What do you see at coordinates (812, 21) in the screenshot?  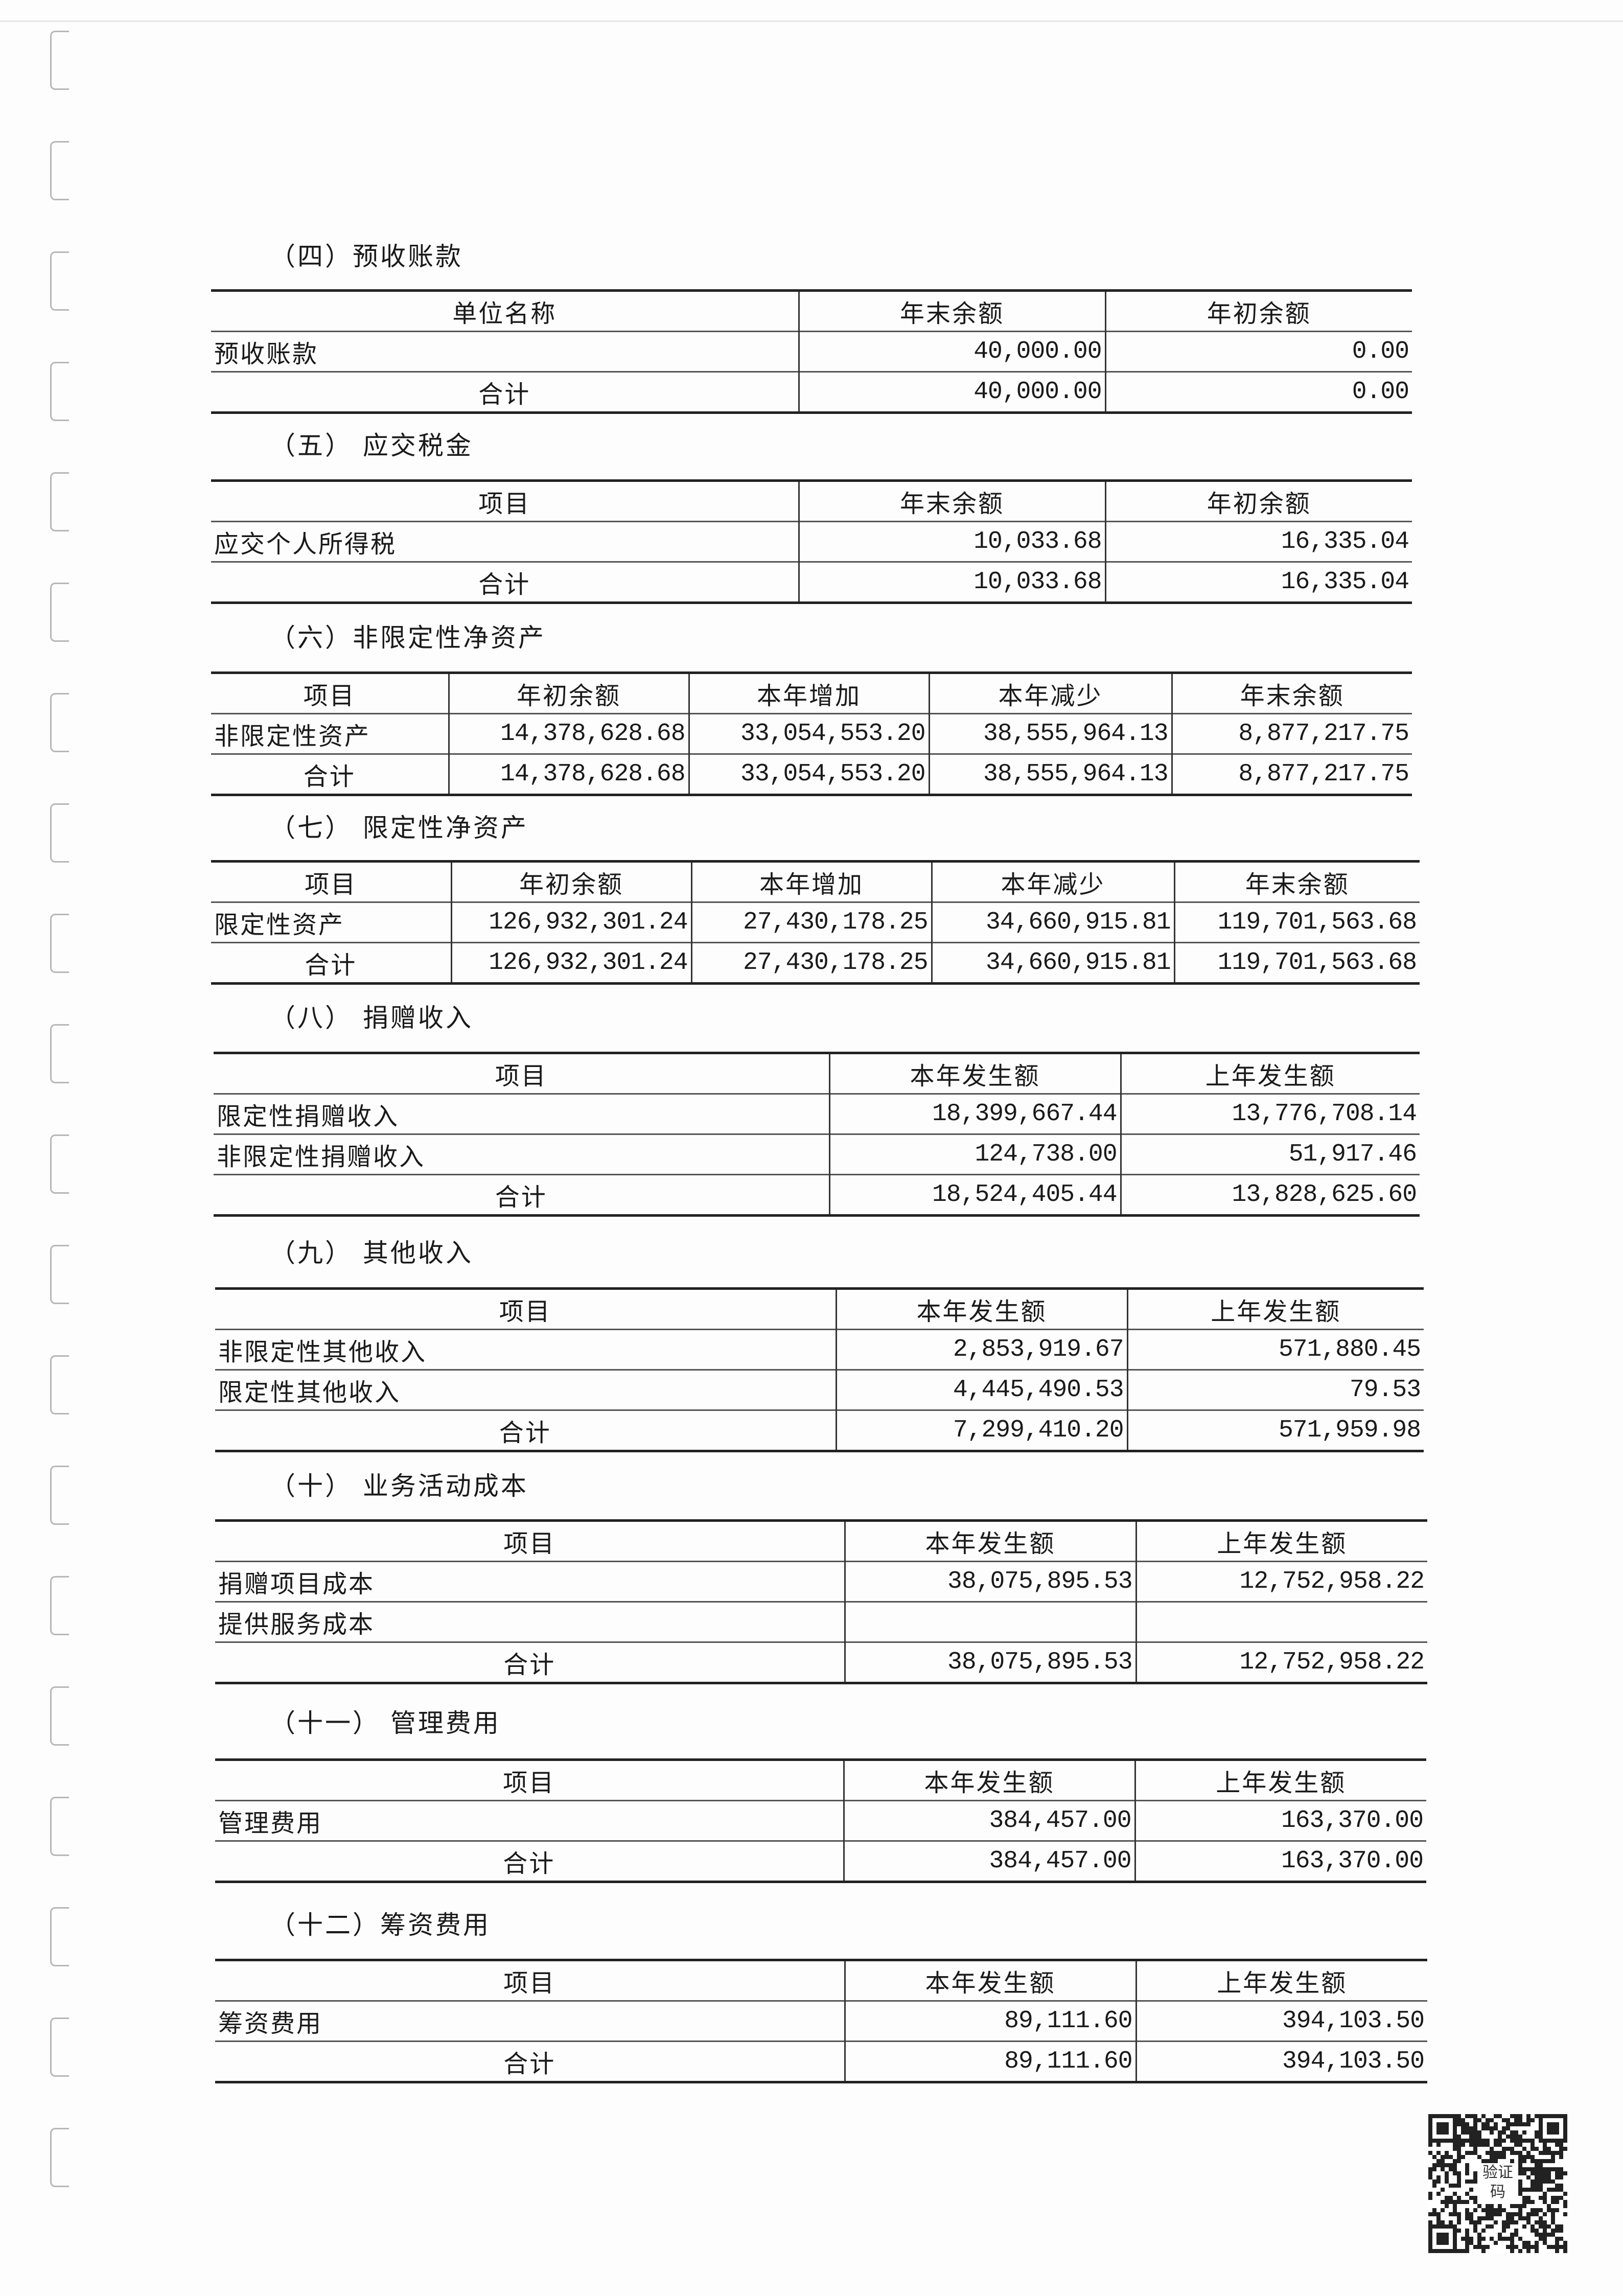 I see `scan-edge` at bounding box center [812, 21].